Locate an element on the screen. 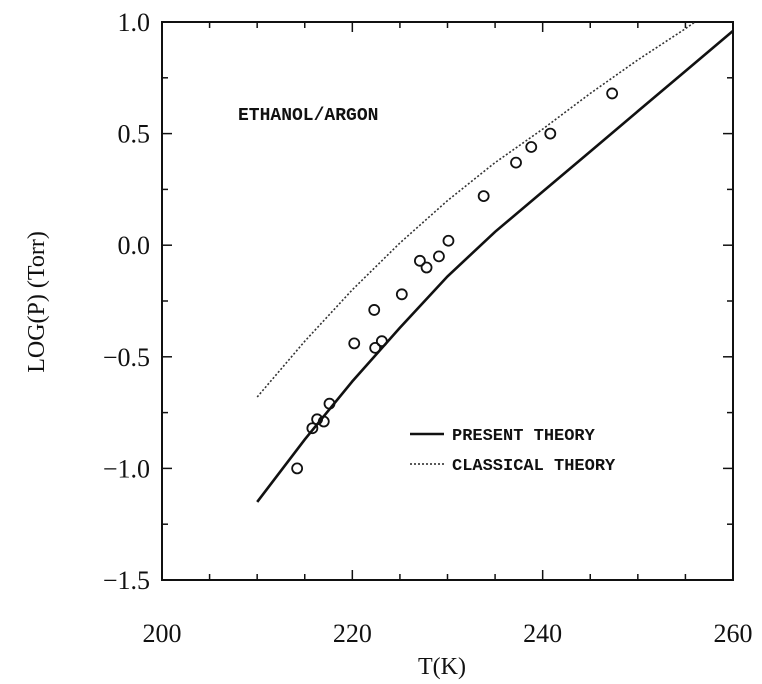  y-tick-label: −1.5 is located at coordinates (126, 580).